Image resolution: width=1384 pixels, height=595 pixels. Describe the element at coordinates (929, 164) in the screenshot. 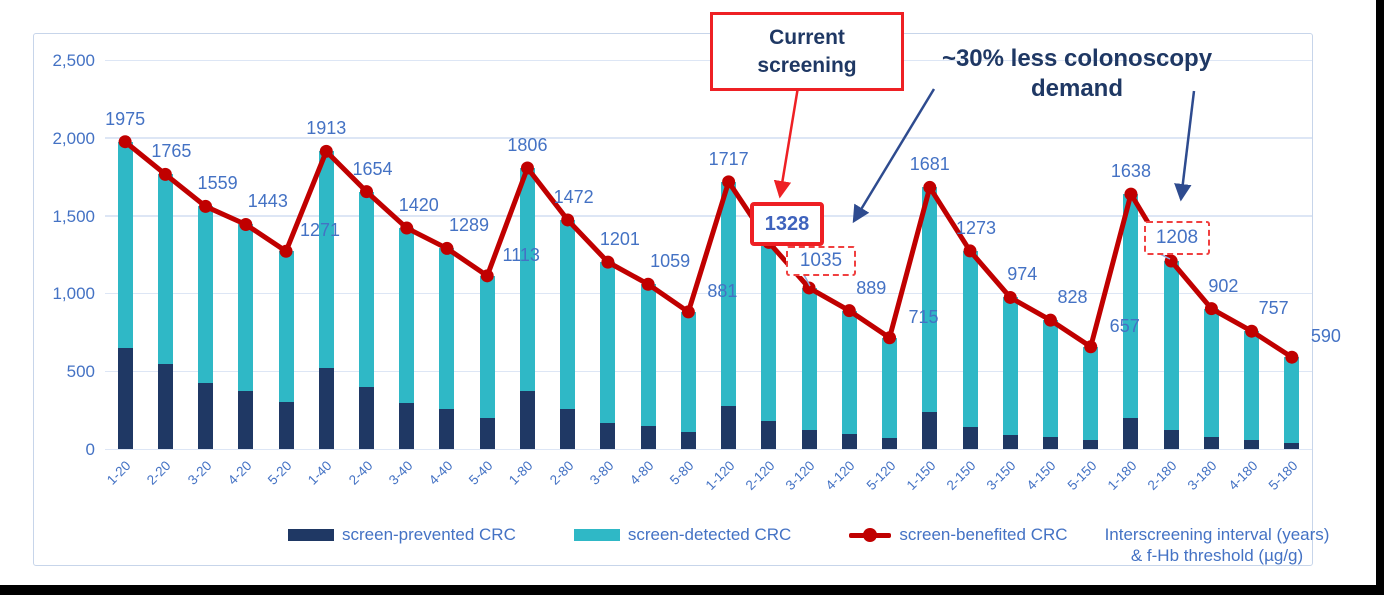

I see `data-label: 1681` at that location.